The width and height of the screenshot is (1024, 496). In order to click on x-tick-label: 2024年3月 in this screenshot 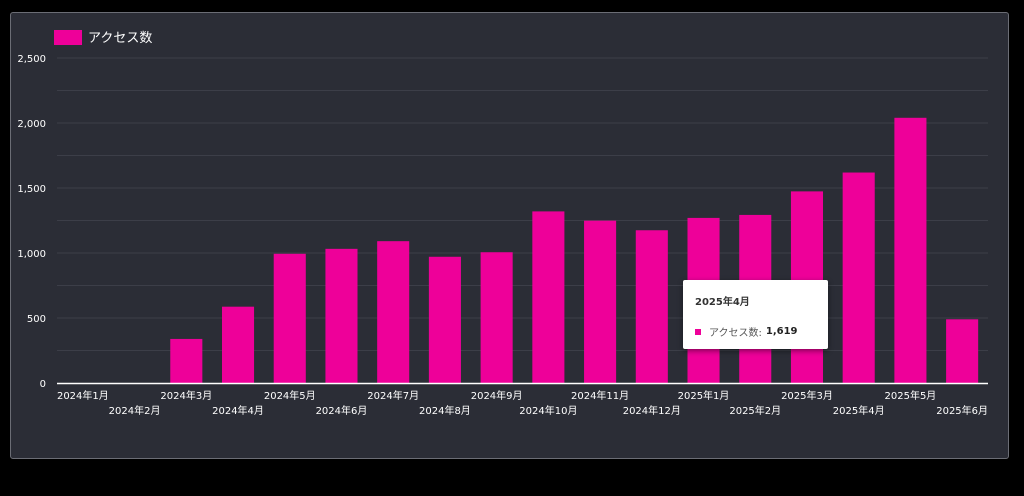, I will do `click(186, 395)`.